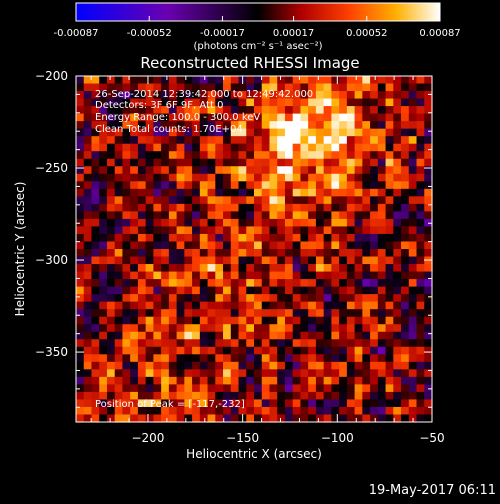  What do you see at coordinates (293, 33) in the screenshot?
I see `colorbar-tick-label: 0.00017` at bounding box center [293, 33].